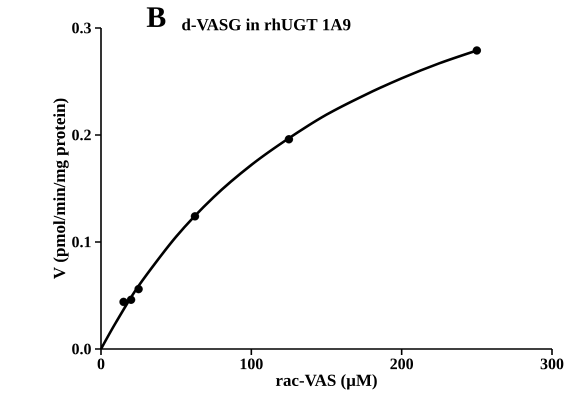 This screenshot has width=570, height=405. I want to click on y-tick-label: 0.3, so click(81, 28).